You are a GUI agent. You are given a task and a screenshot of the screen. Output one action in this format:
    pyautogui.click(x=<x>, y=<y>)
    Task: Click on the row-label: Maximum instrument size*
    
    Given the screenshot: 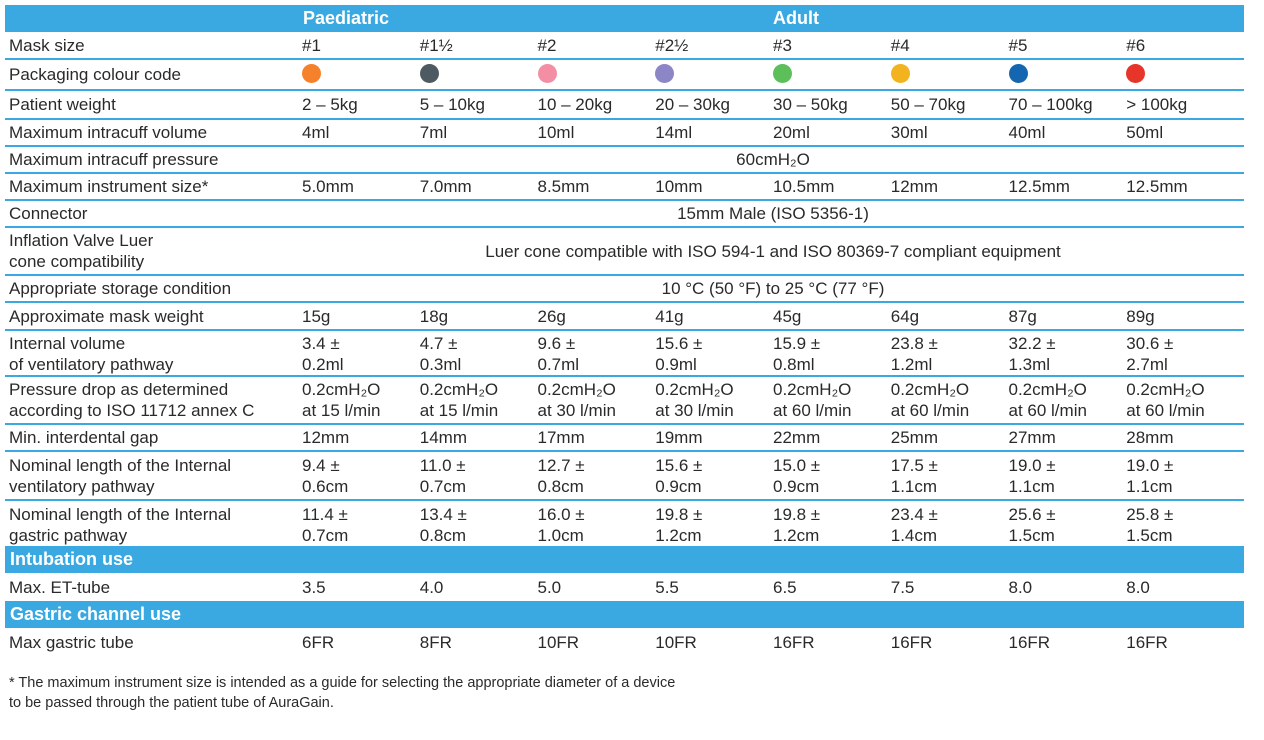 What is the action you would take?
    pyautogui.click(x=109, y=186)
    